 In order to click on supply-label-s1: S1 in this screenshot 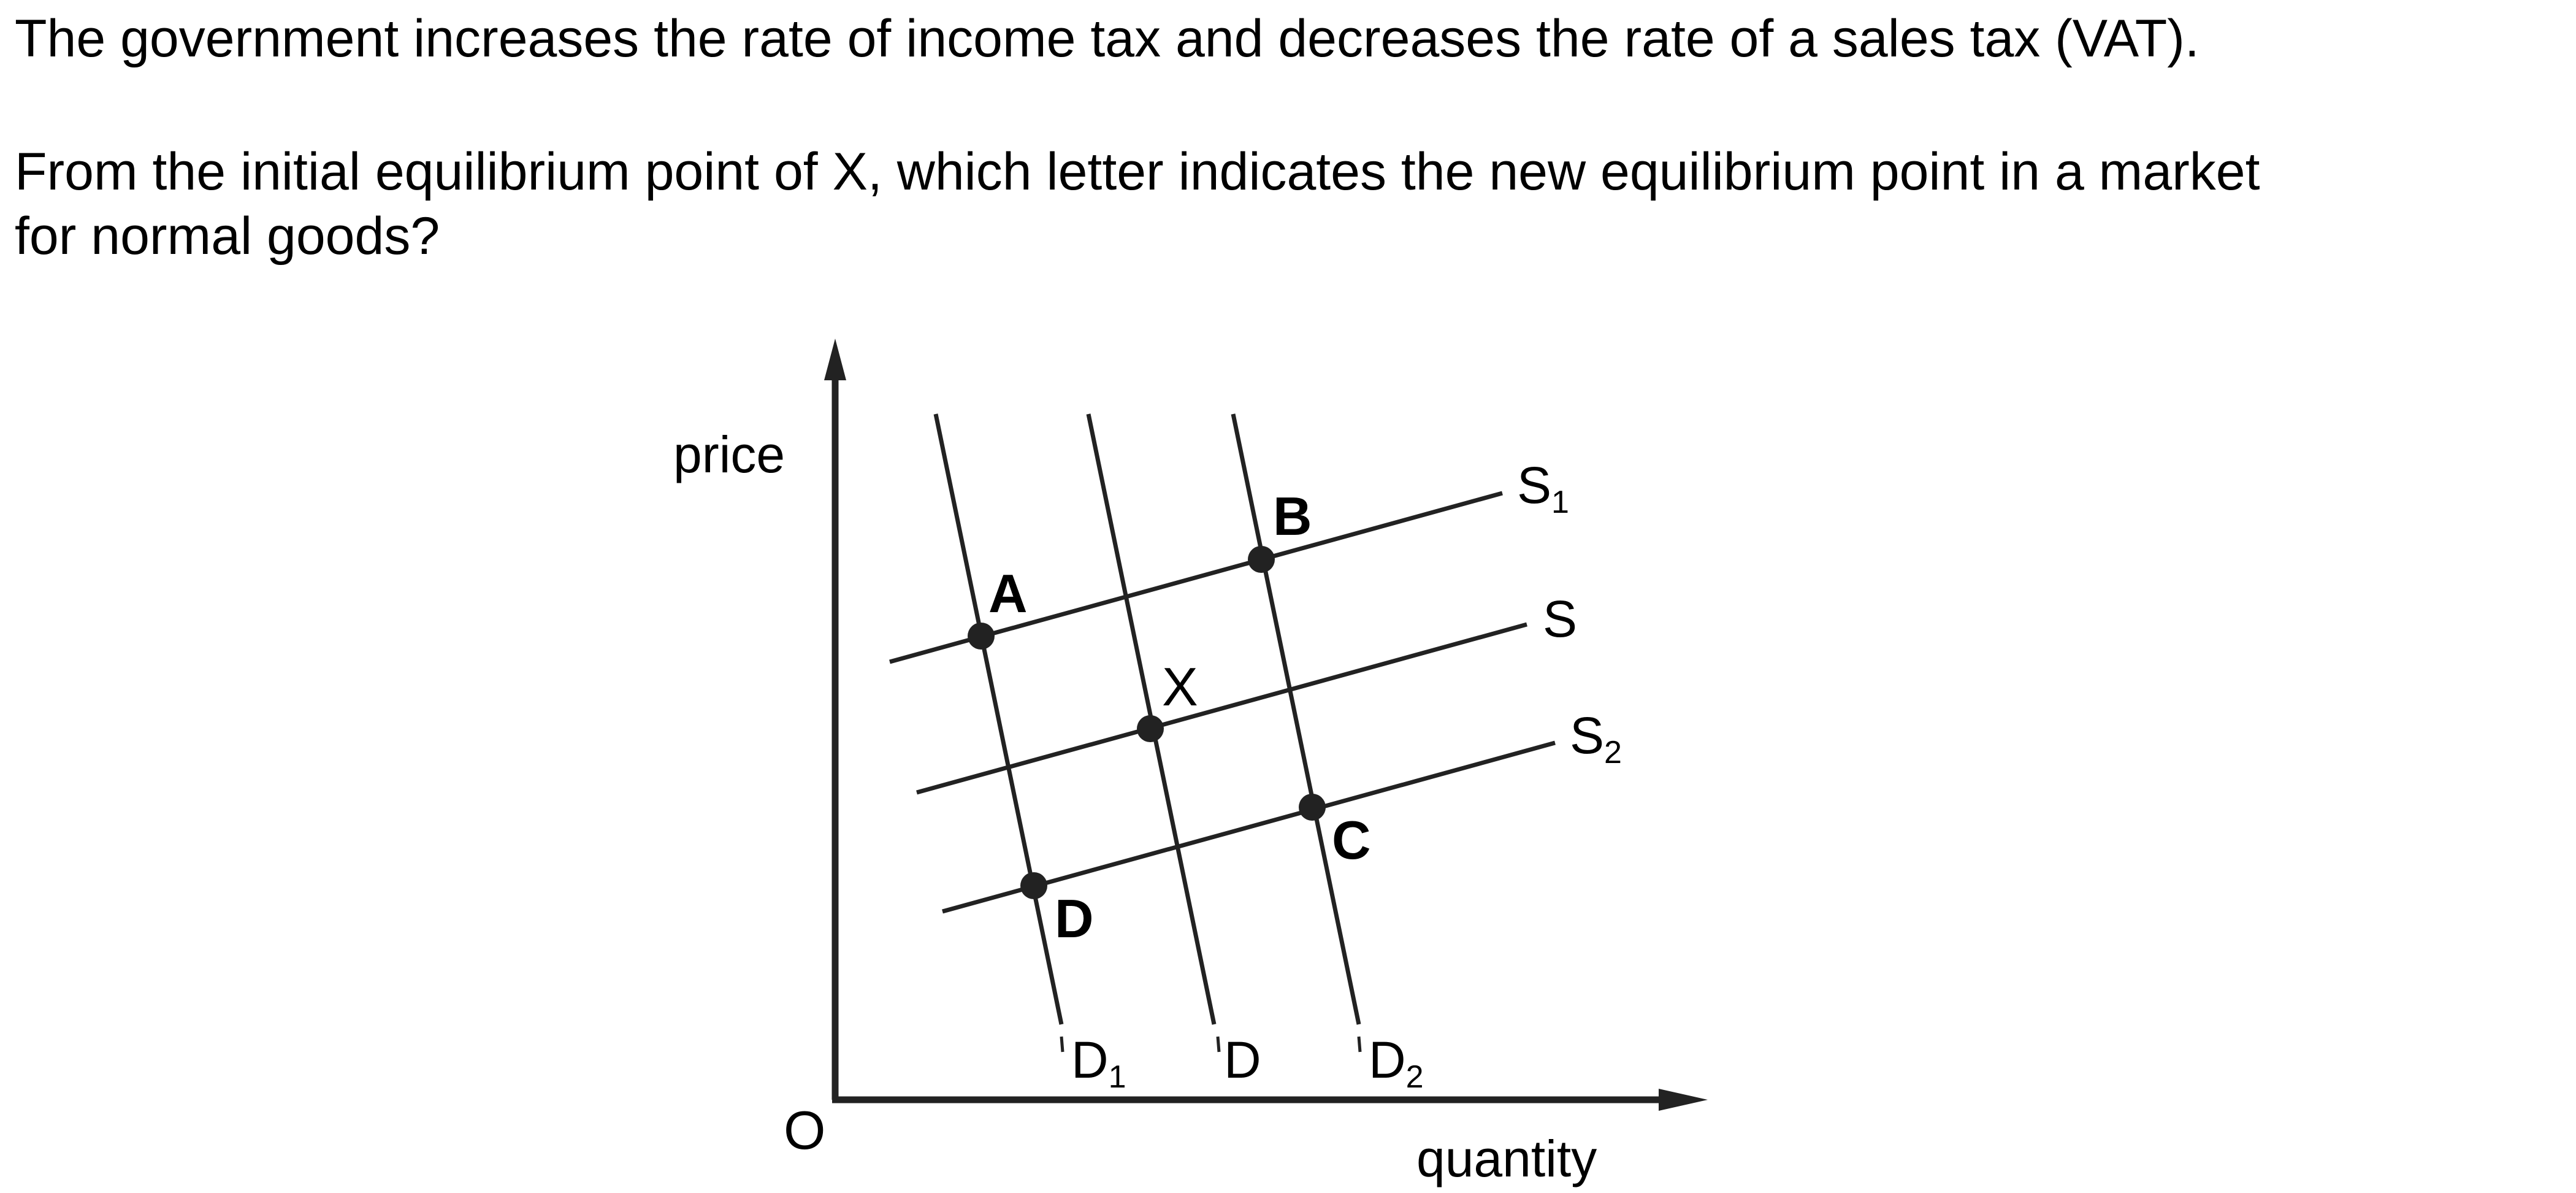, I will do `click(1543, 488)`.